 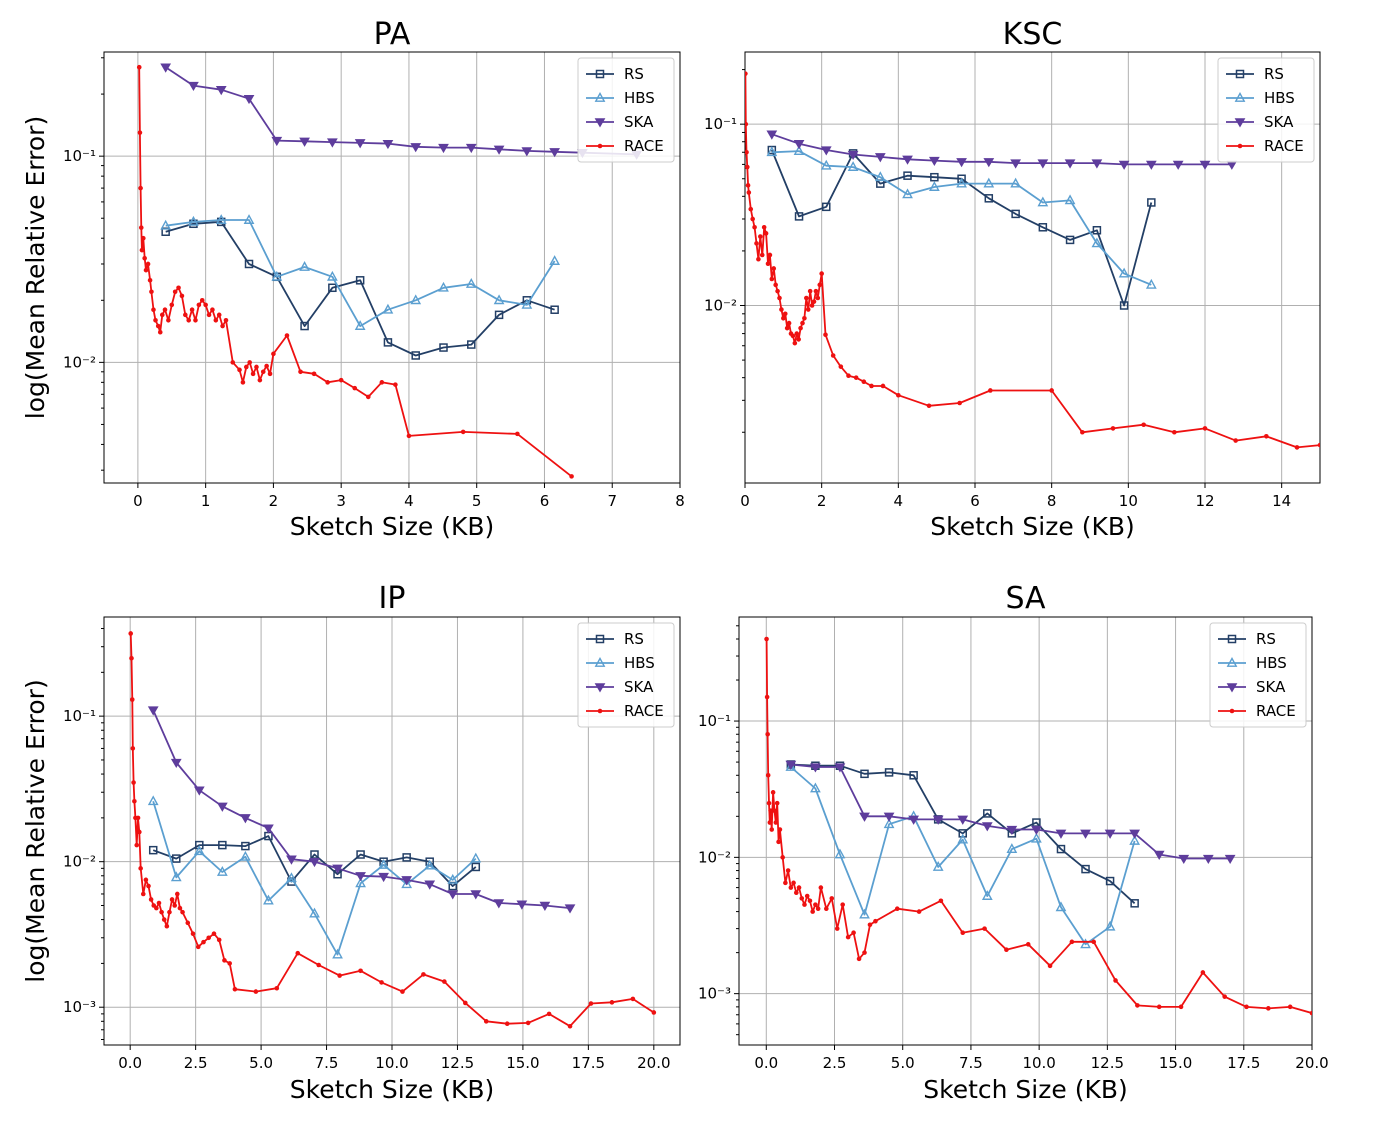 I want to click on sa-ska-line, so click(x=1010, y=811).